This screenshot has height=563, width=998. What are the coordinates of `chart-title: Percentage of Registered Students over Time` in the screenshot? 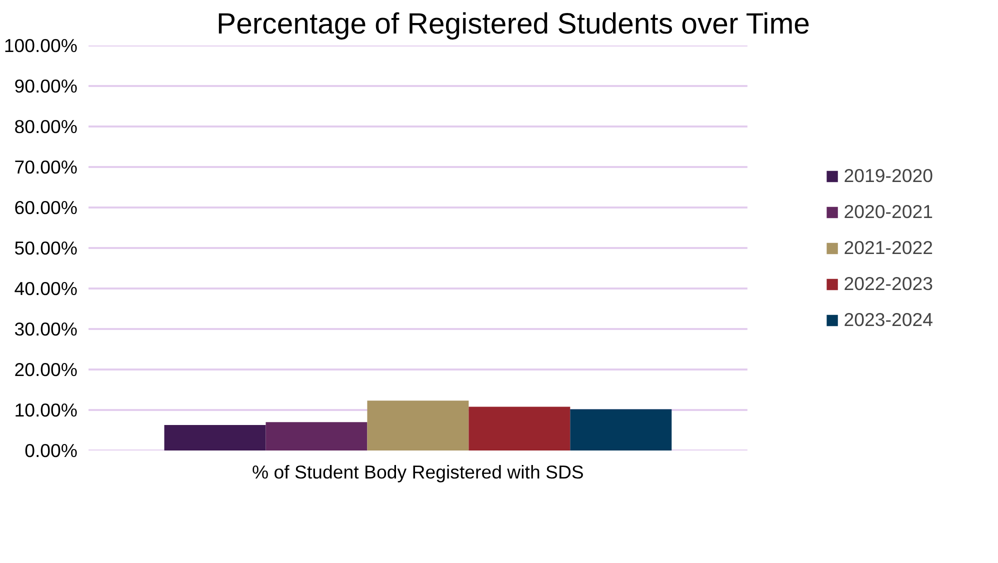 It's located at (513, 24).